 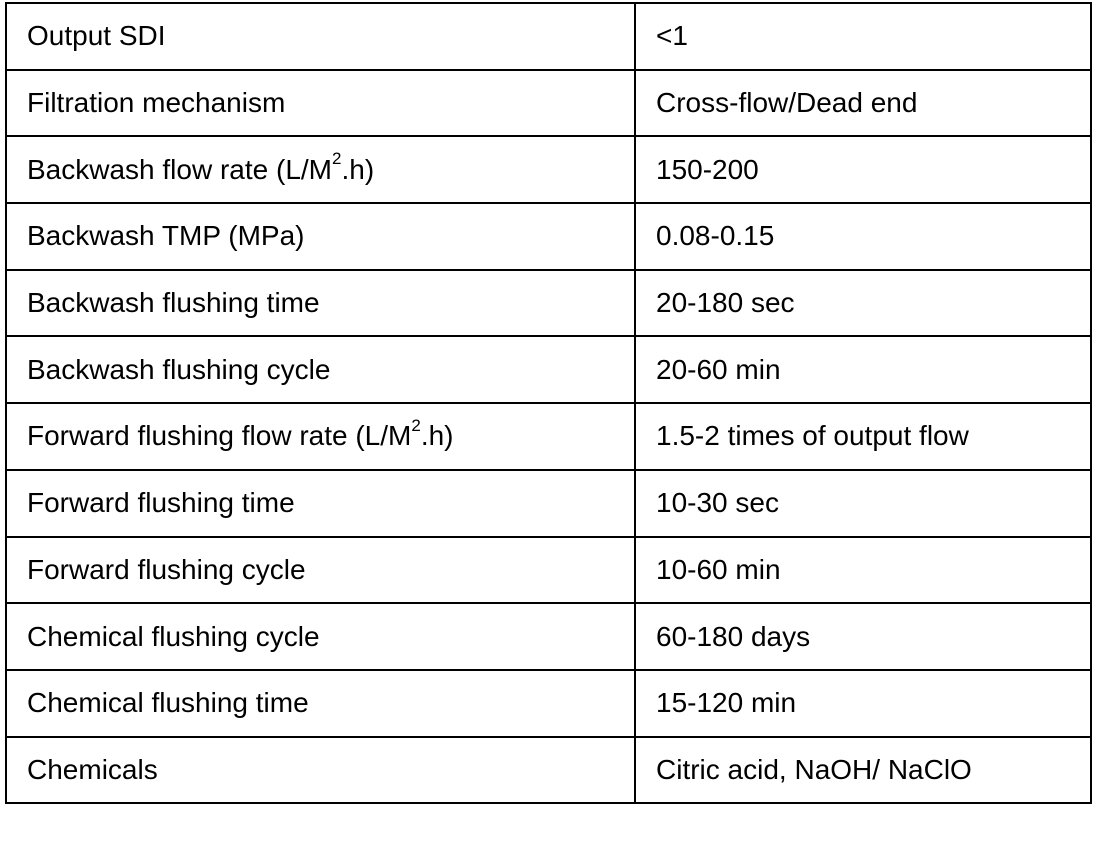 I want to click on value-cell: 1.5-2 times of output flow, so click(x=863, y=436).